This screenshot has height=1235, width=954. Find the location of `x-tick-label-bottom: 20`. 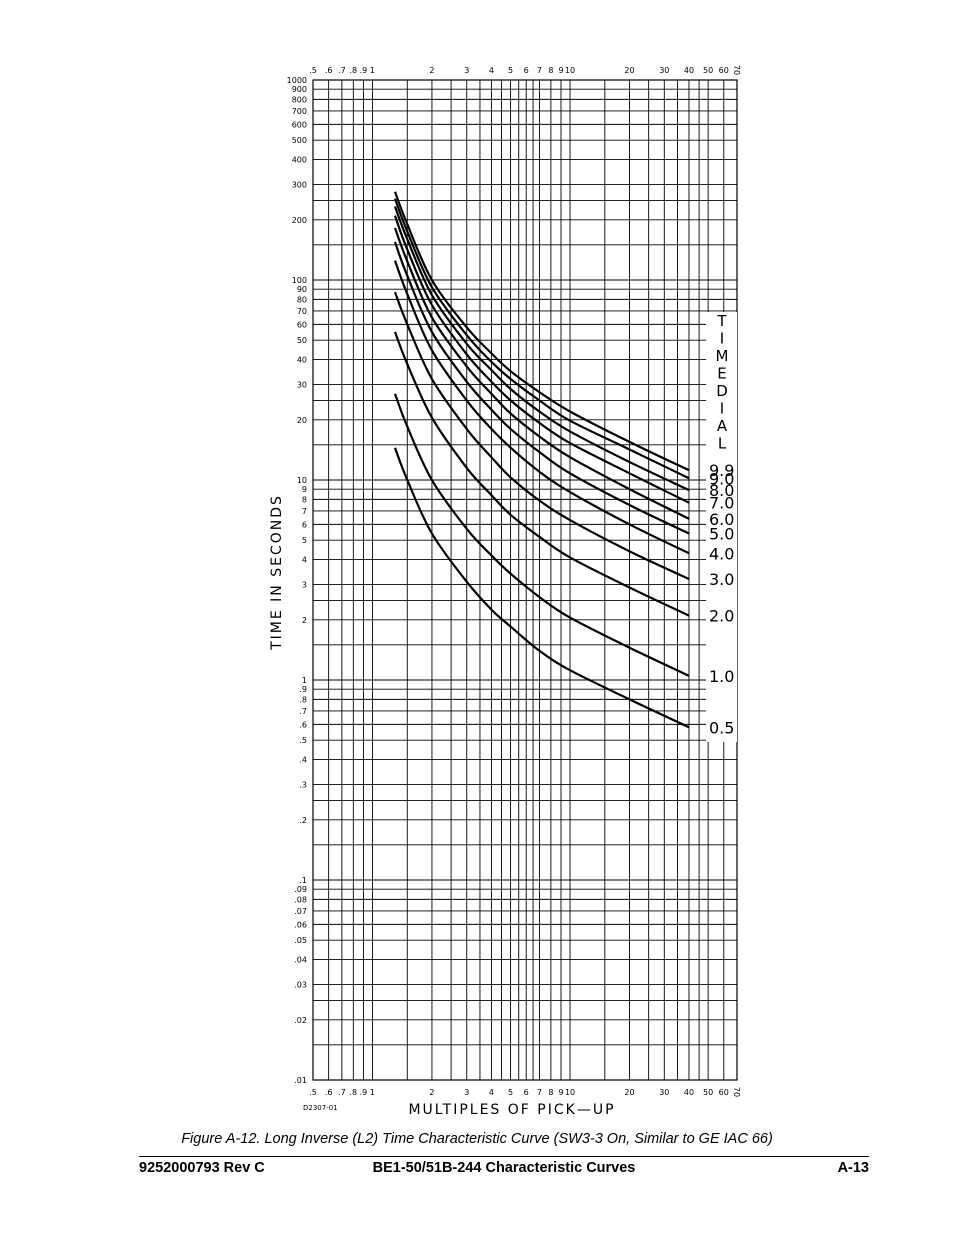

x-tick-label-bottom: 20 is located at coordinates (629, 1092).